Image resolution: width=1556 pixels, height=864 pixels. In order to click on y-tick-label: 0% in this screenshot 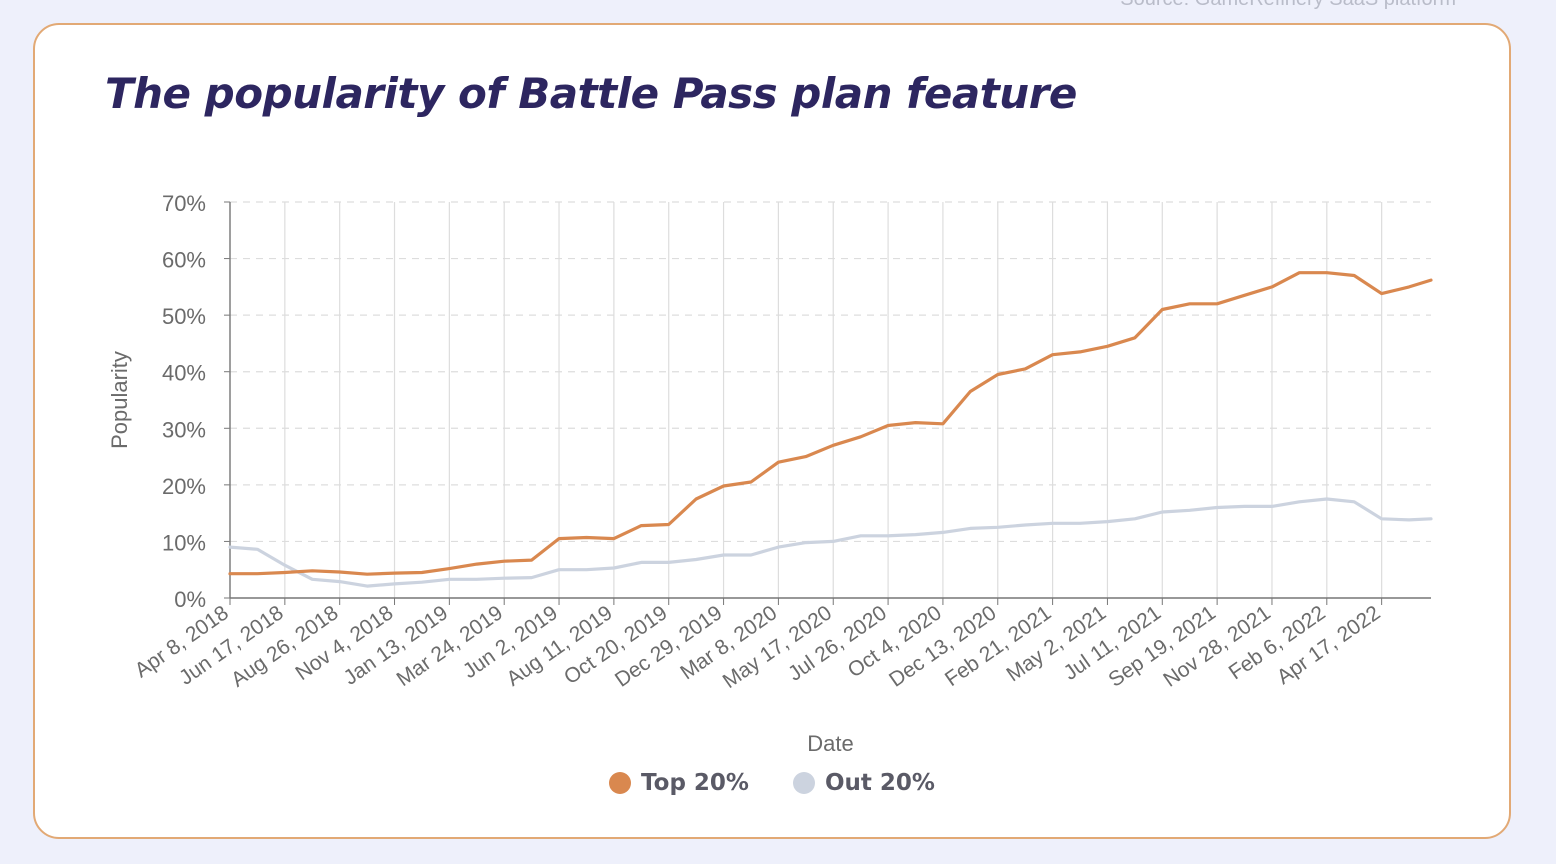, I will do `click(190, 599)`.